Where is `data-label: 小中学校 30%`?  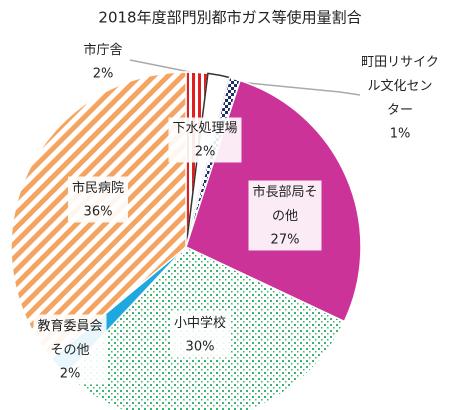 data-label: 小中学校 30% is located at coordinates (200, 334).